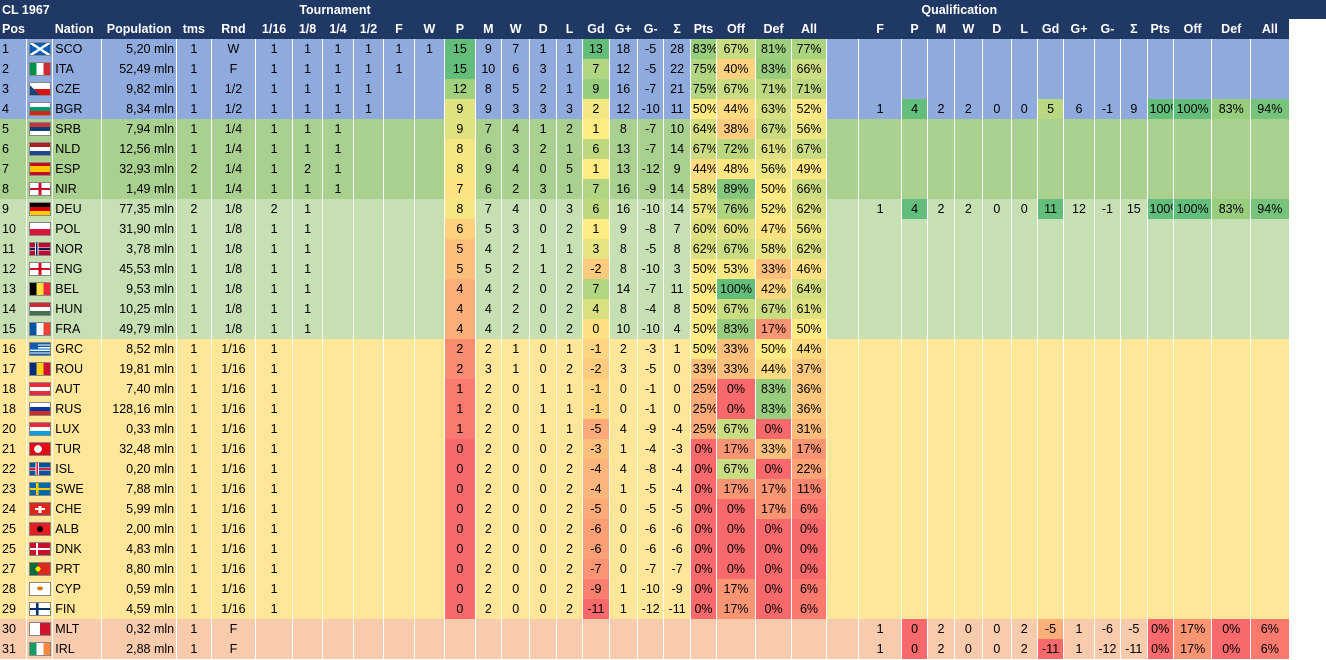 The height and width of the screenshot is (660, 1326). Describe the element at coordinates (77, 429) in the screenshot. I see `nation-cell: LUX` at that location.